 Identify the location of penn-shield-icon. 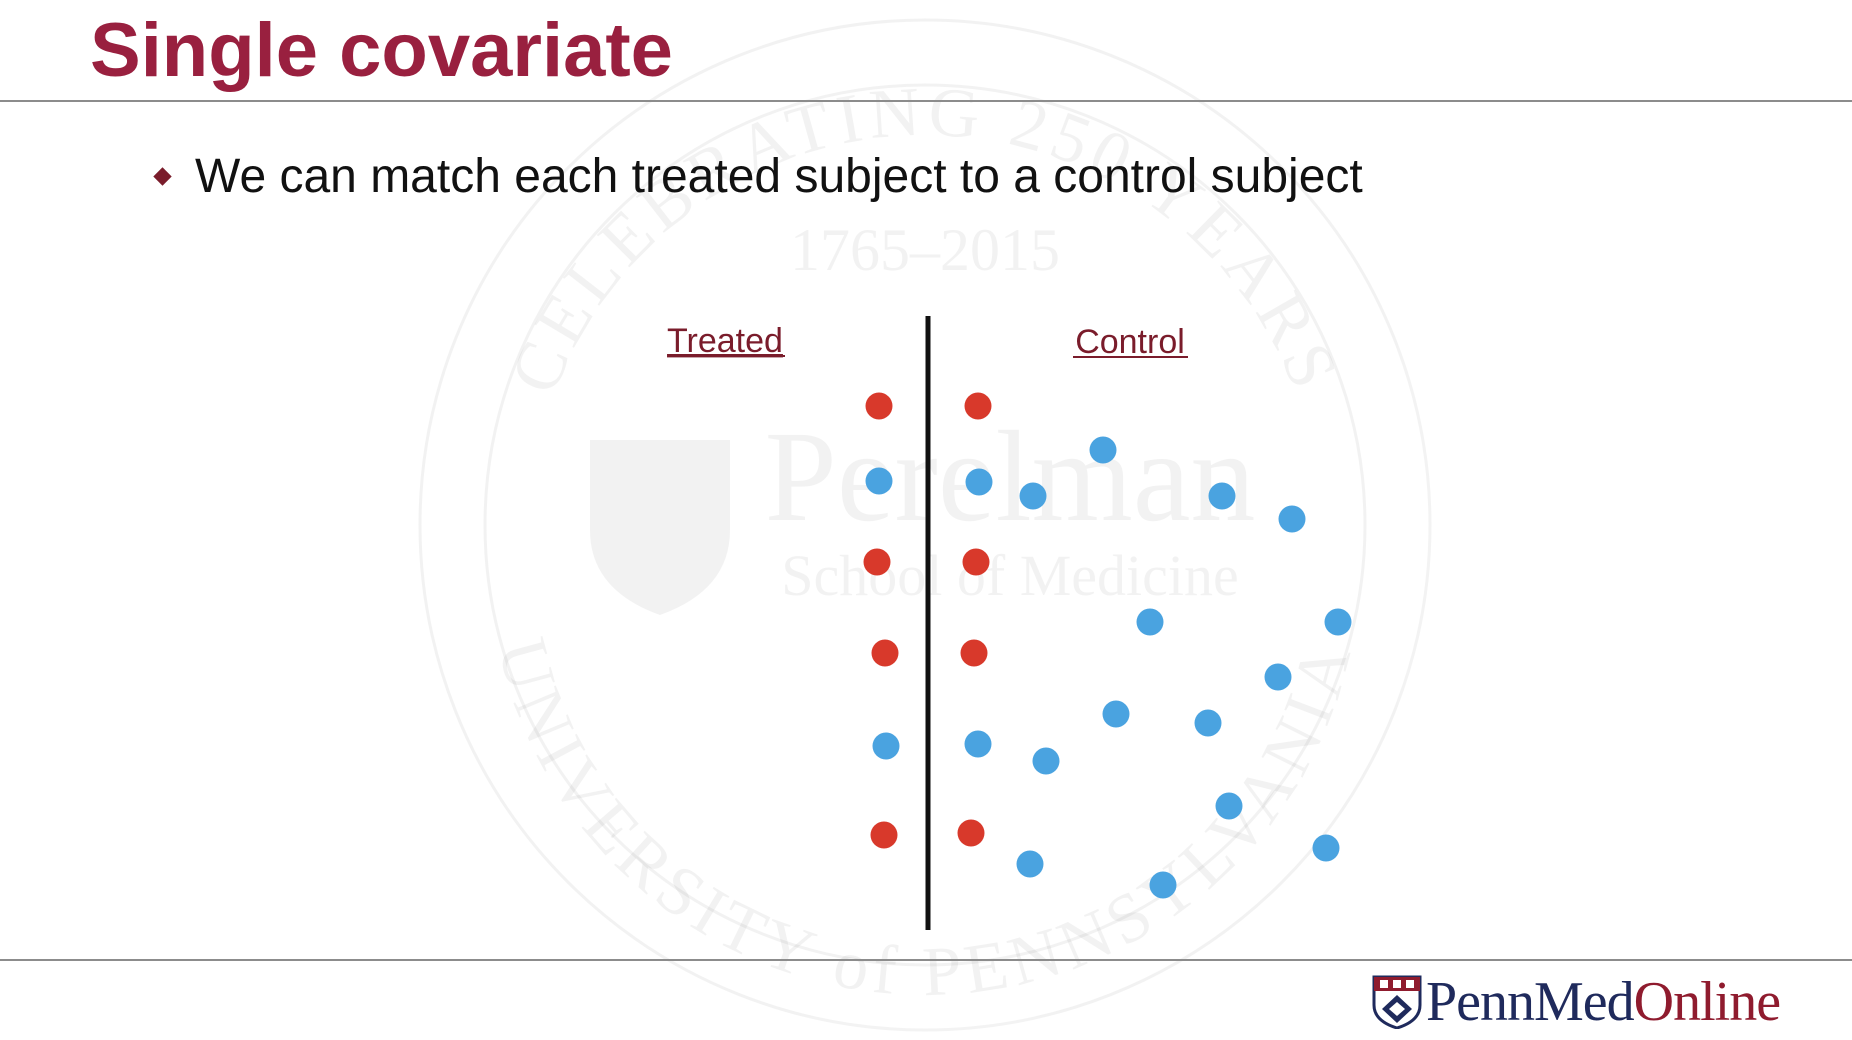
(1397, 1002).